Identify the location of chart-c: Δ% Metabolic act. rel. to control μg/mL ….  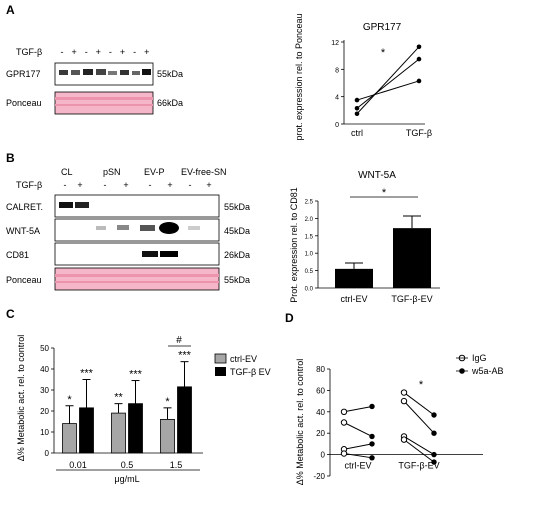
(143, 409).